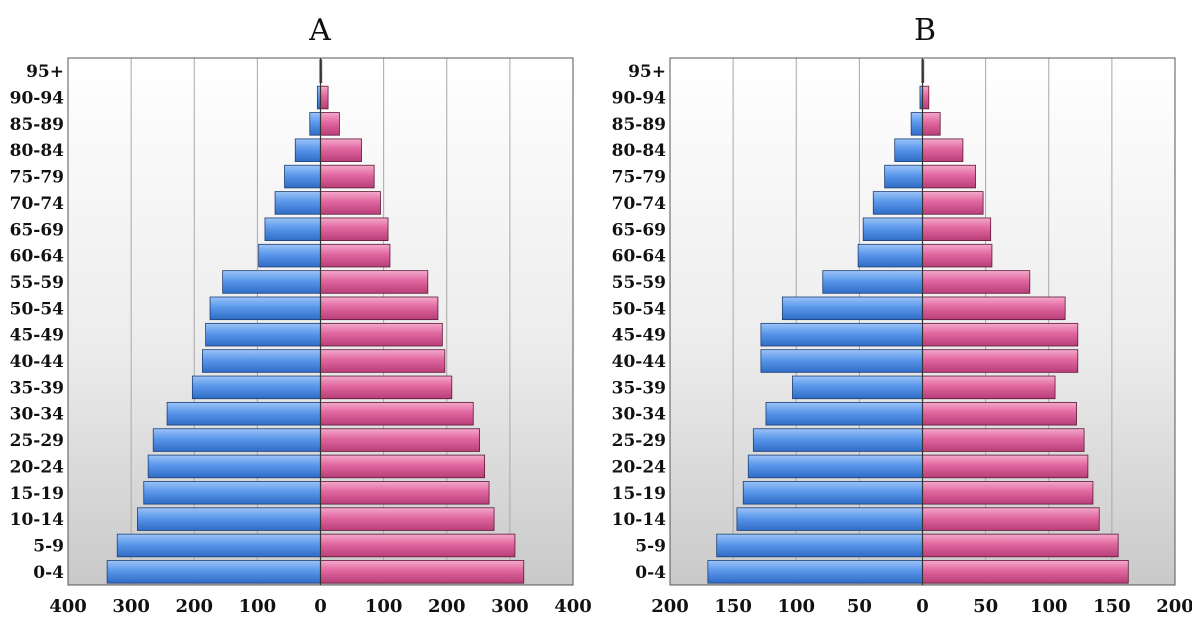 The height and width of the screenshot is (625, 1192). What do you see at coordinates (1112, 606) in the screenshot?
I see `x-tick-label: 150` at bounding box center [1112, 606].